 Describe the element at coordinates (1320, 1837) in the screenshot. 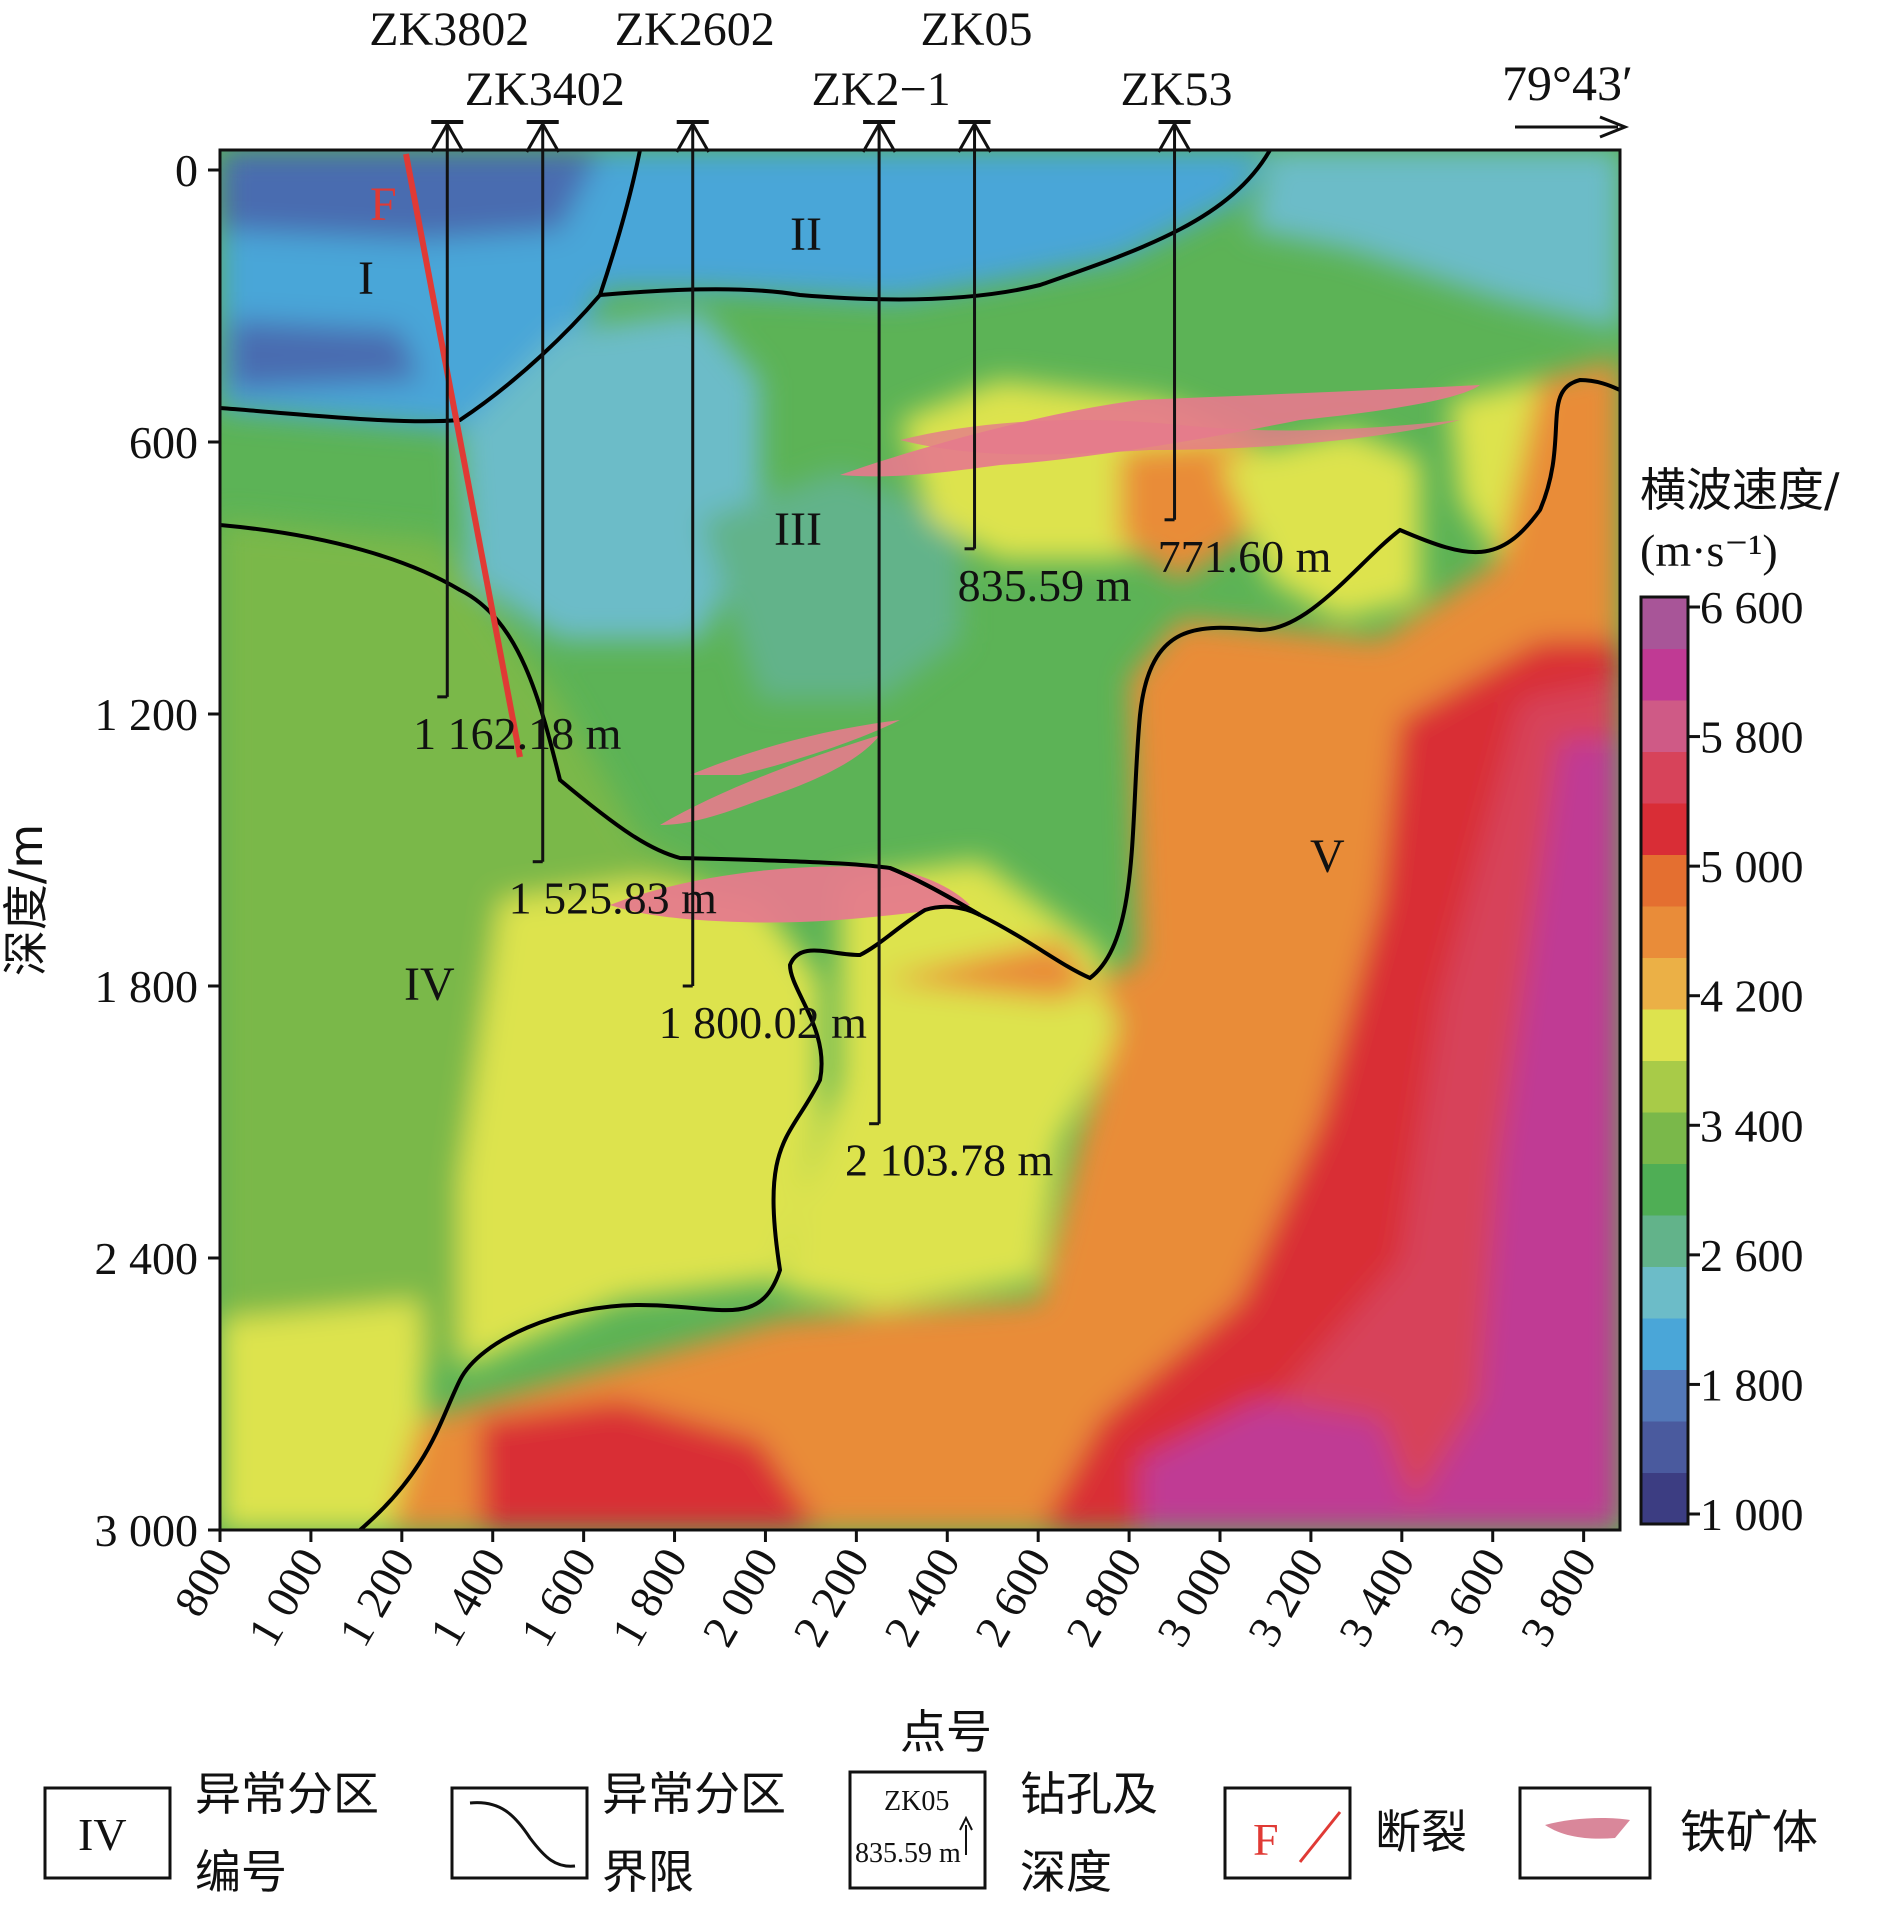

I see `legend-fault-line` at that location.